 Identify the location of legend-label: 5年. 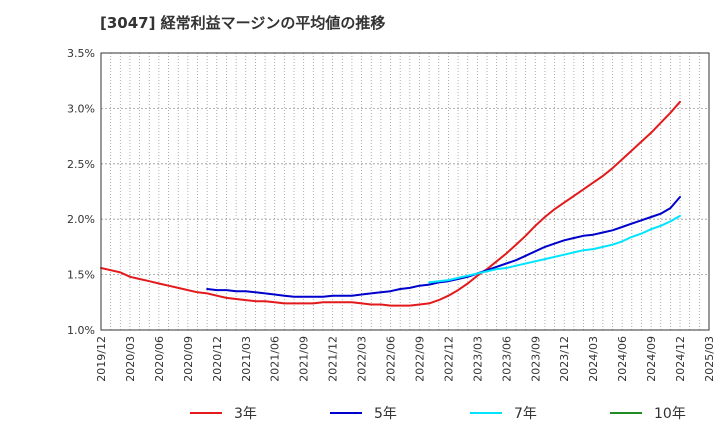
(385, 414).